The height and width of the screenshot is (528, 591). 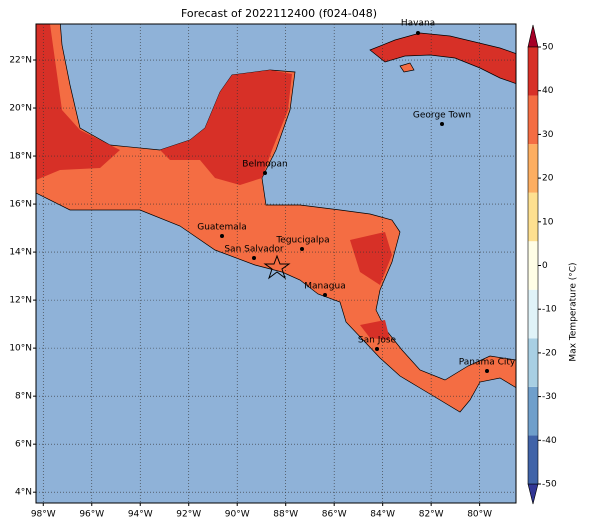 I want to click on x-tick-label: 88°W, so click(x=285, y=515).